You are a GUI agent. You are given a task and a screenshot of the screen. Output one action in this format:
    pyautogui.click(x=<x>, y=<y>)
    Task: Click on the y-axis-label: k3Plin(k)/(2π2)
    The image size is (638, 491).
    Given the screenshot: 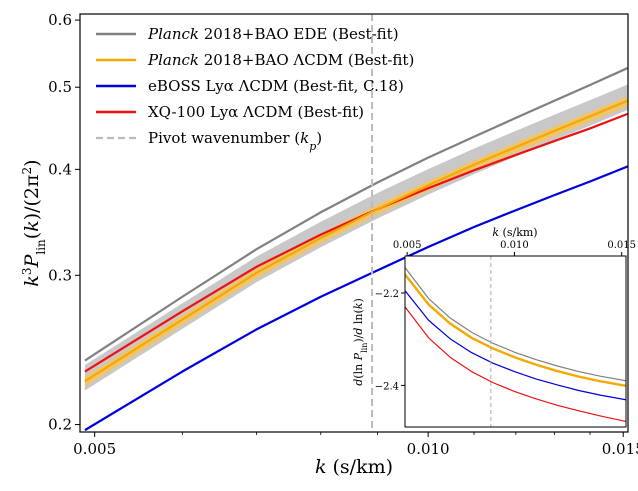 What is the action you would take?
    pyautogui.click(x=34, y=222)
    